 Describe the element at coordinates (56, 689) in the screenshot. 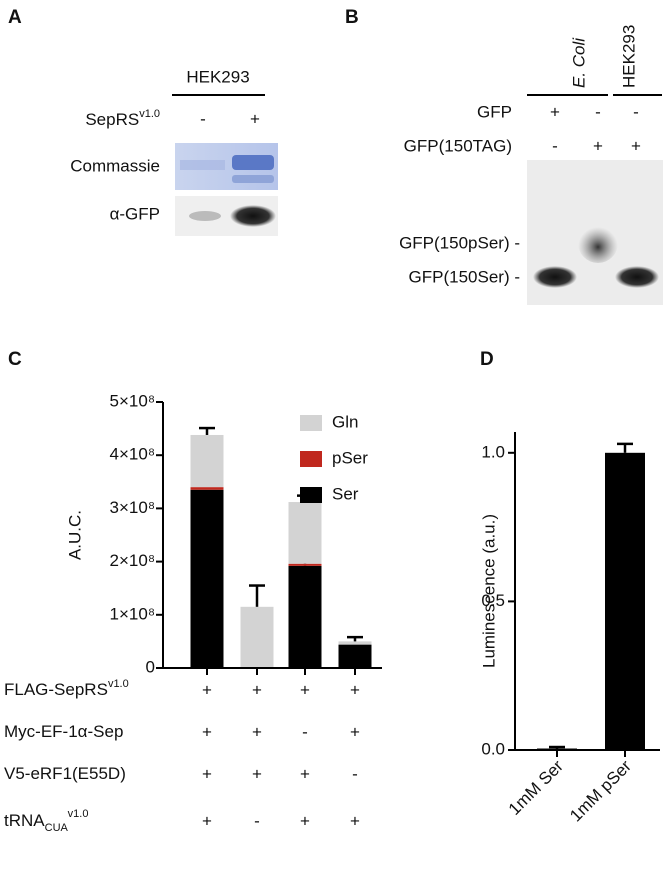

I see `condition-label-text: FLAG-SepRS` at that location.